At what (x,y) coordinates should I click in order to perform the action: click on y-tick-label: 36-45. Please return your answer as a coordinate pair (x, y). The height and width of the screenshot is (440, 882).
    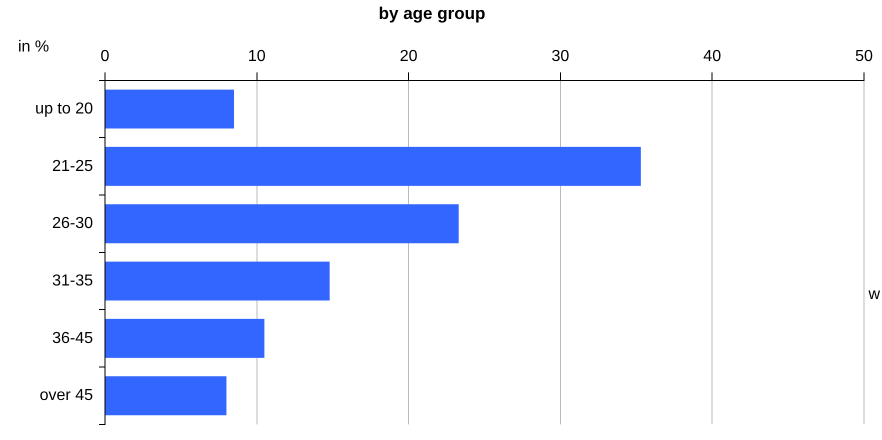
    Looking at the image, I should click on (73, 338).